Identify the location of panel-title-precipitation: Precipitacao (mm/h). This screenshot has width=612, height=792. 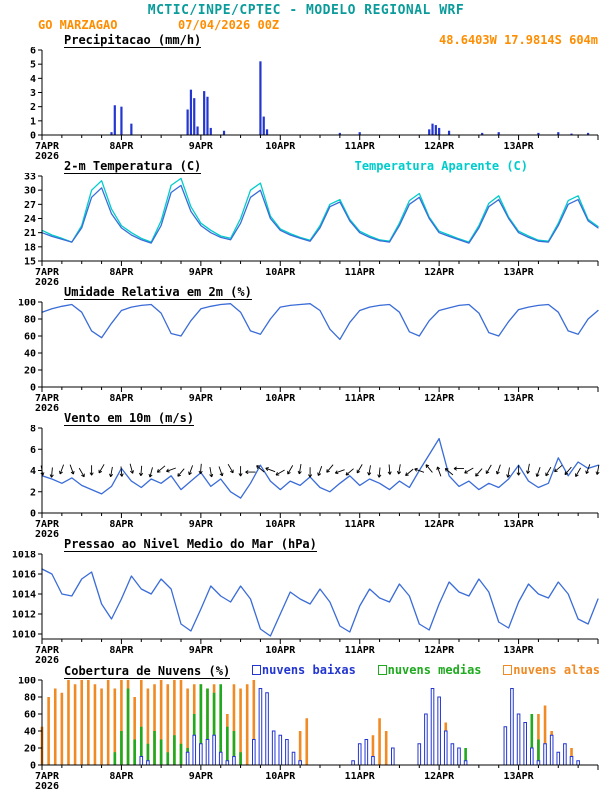
(133, 40).